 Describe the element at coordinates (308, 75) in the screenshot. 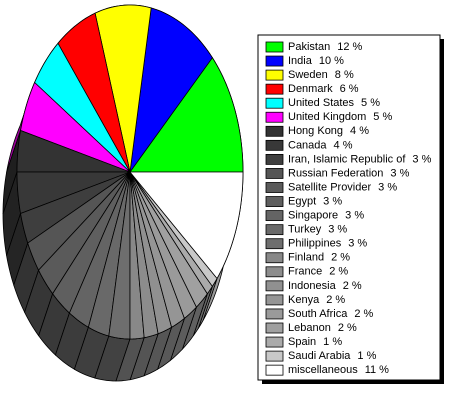

I see `legend-label: Sweden` at that location.